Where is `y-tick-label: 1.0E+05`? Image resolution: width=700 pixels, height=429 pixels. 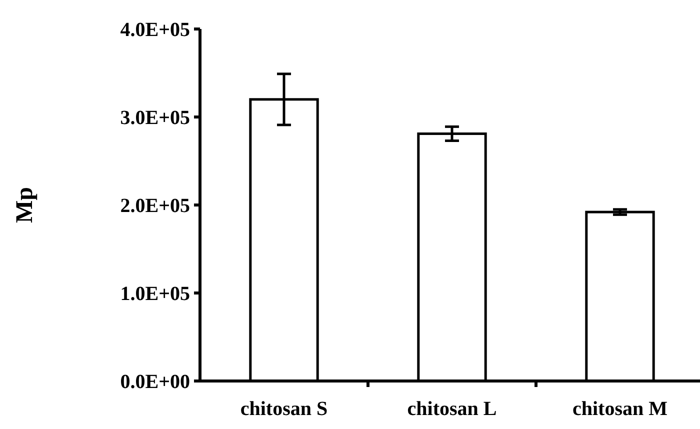
y-tick-label: 1.0E+05 is located at coordinates (155, 294).